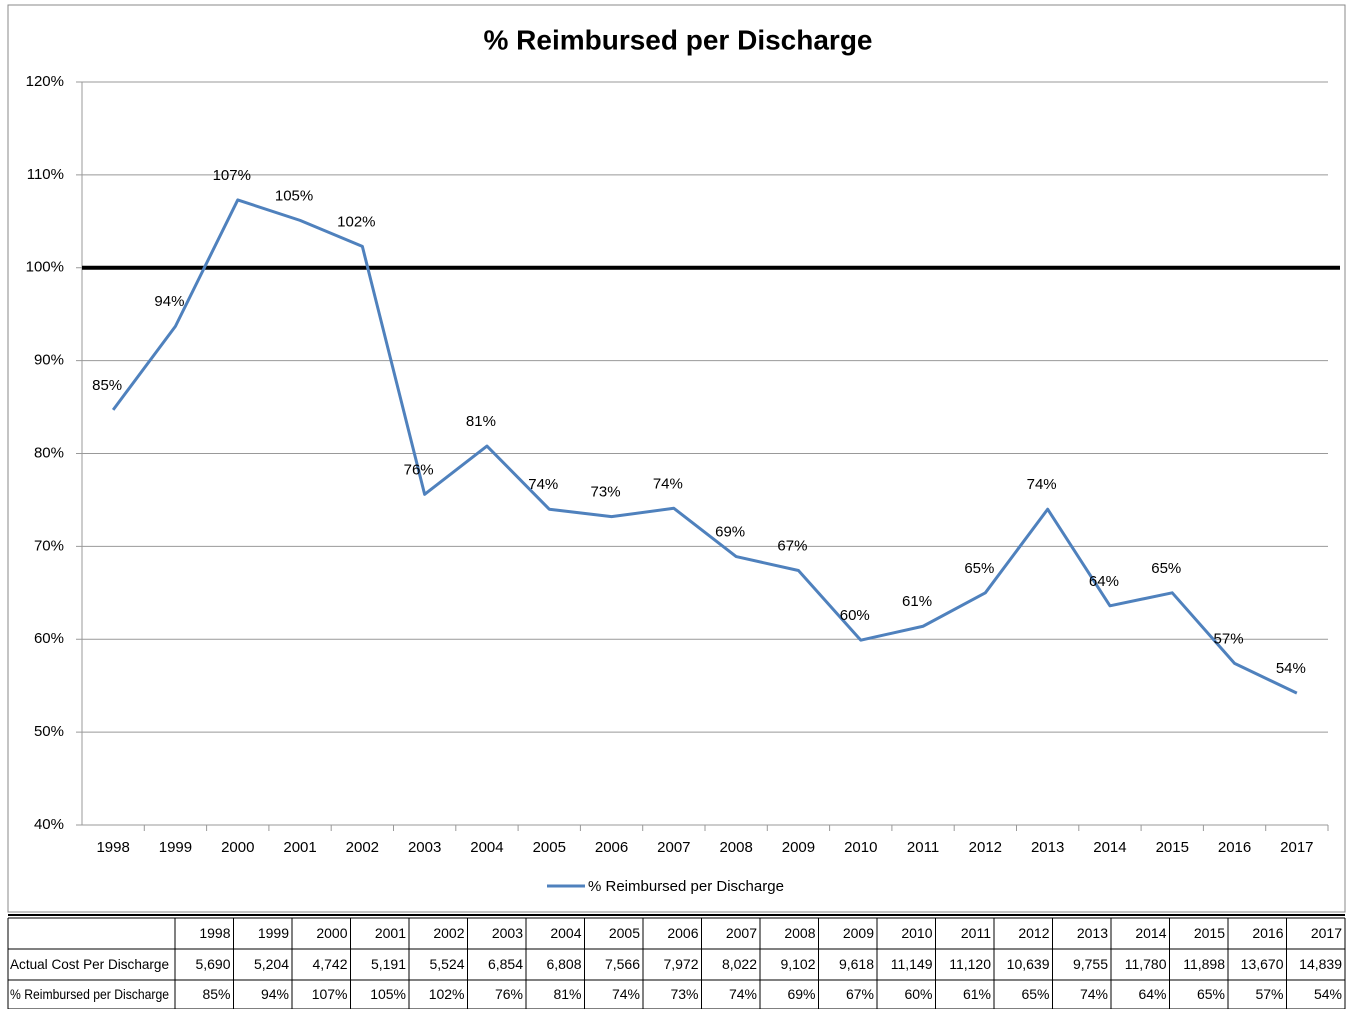 The image size is (1351, 1009). Describe the element at coordinates (856, 964) in the screenshot. I see `table-cell: 9,618` at that location.